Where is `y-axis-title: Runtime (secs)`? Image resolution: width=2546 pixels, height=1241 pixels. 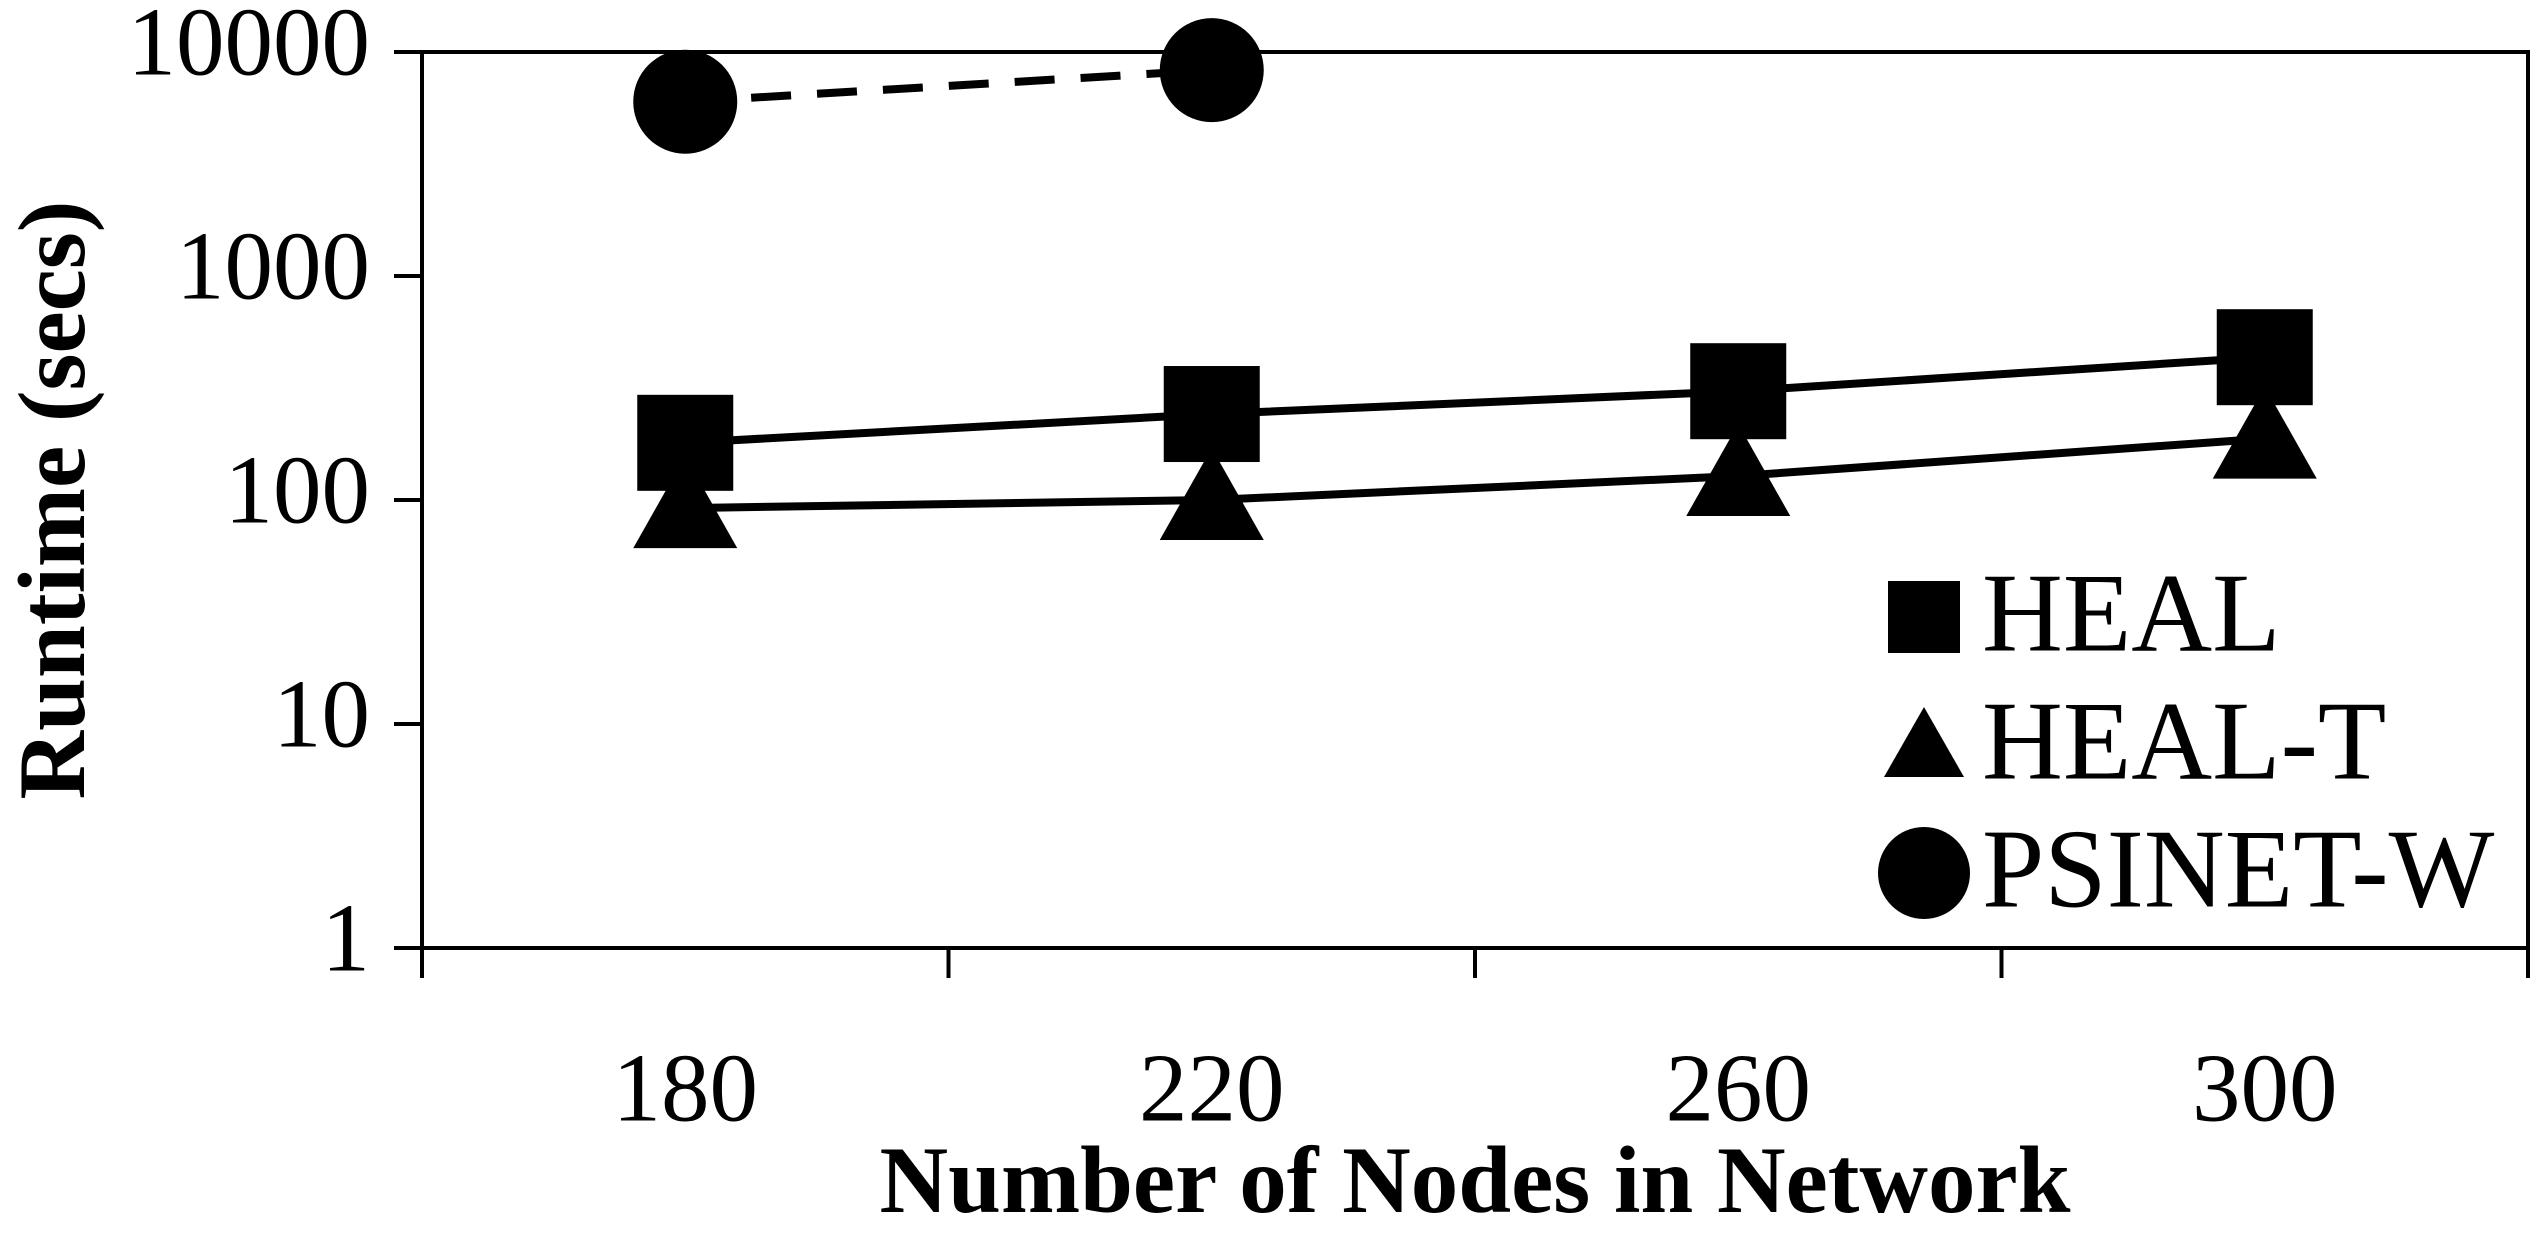 y-axis-title: Runtime (secs) is located at coordinates (52, 500).